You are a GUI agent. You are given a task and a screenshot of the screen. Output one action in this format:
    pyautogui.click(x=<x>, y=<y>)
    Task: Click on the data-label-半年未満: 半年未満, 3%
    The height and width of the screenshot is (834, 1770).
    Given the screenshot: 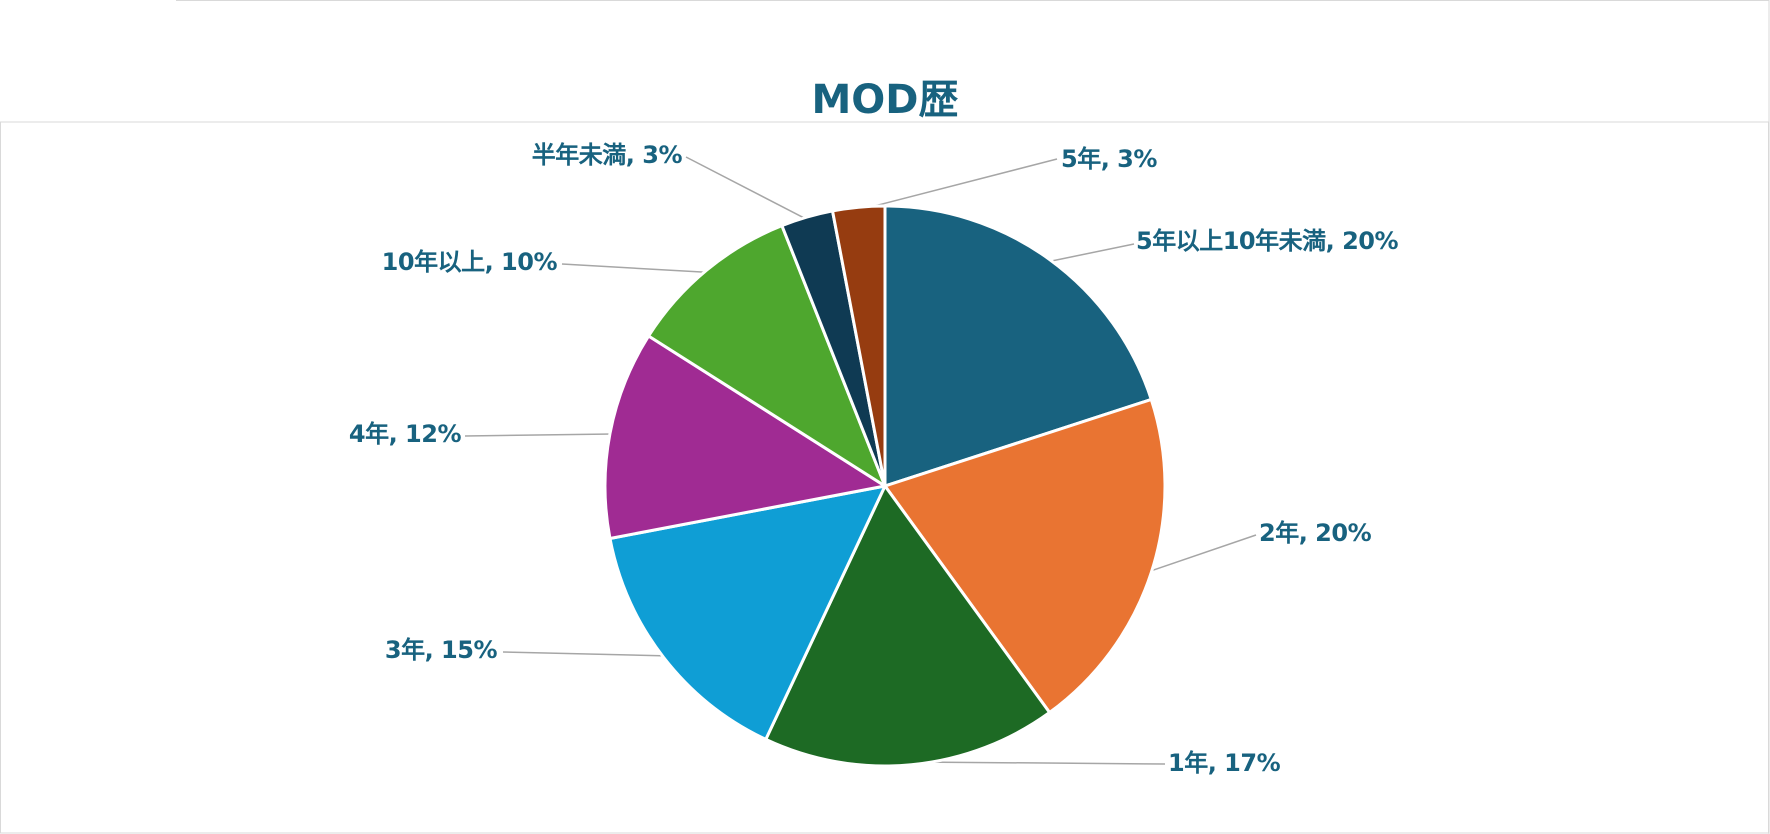 What is the action you would take?
    pyautogui.click(x=607, y=155)
    